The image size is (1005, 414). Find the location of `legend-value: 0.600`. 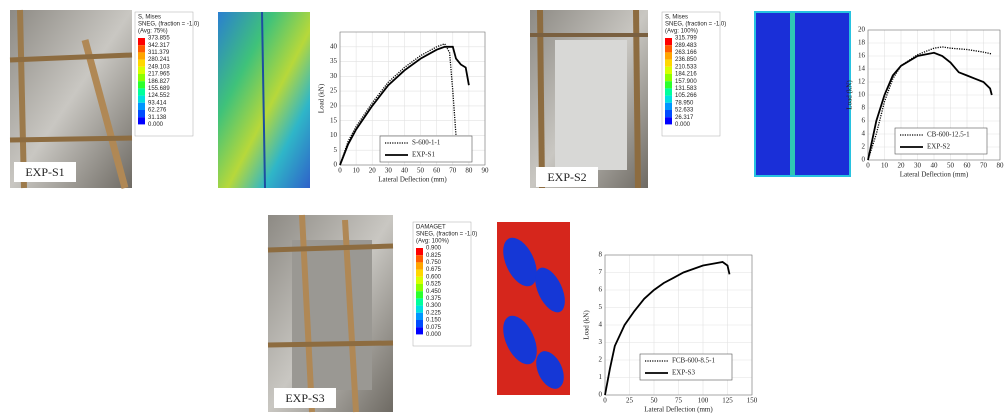

legend-value: 0.600 is located at coordinates (434, 277).